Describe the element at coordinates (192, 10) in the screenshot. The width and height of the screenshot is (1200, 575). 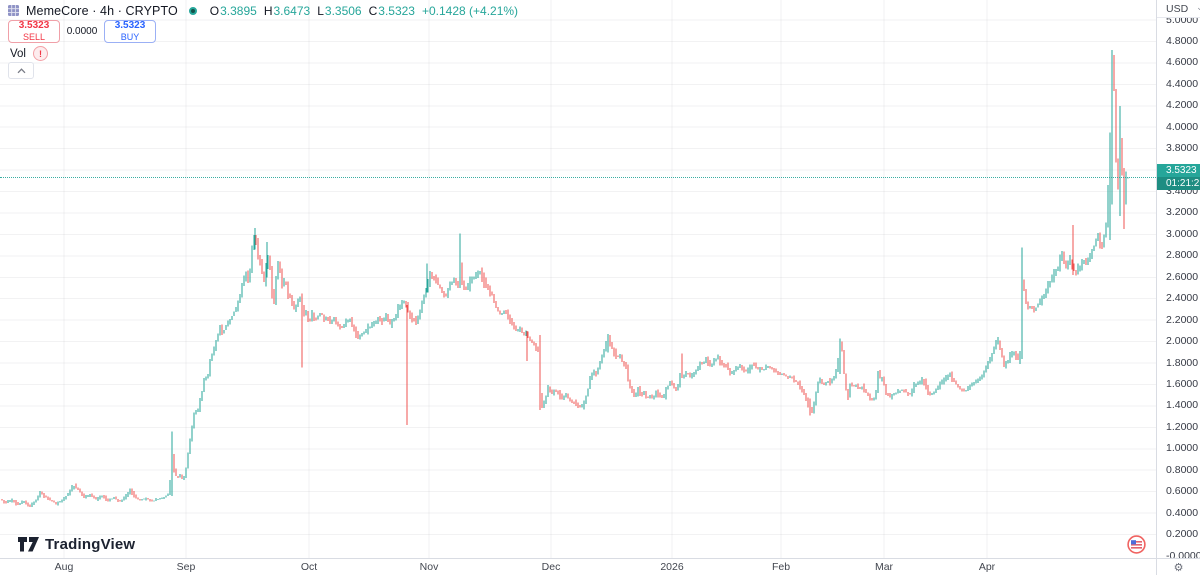
I see `market-status-icon` at that location.